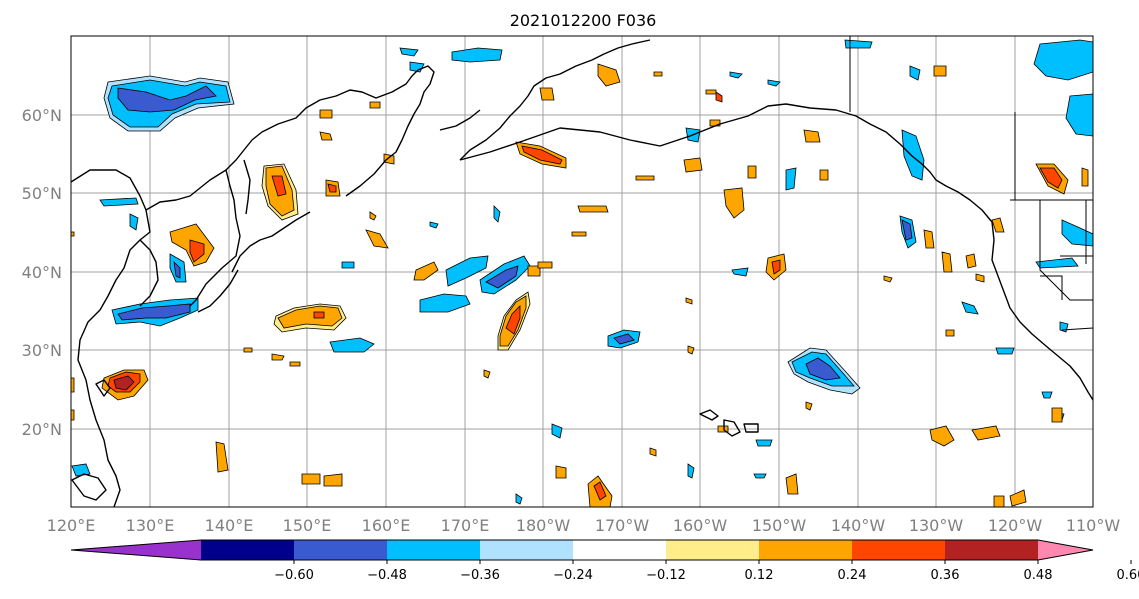  I want to click on lat-label: 30°N, so click(42, 350).